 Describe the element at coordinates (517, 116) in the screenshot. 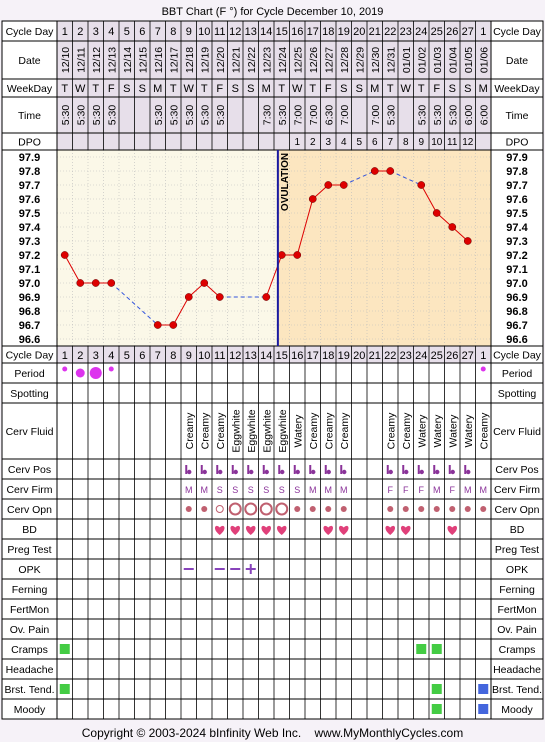

I see `row-label-right: Time` at that location.